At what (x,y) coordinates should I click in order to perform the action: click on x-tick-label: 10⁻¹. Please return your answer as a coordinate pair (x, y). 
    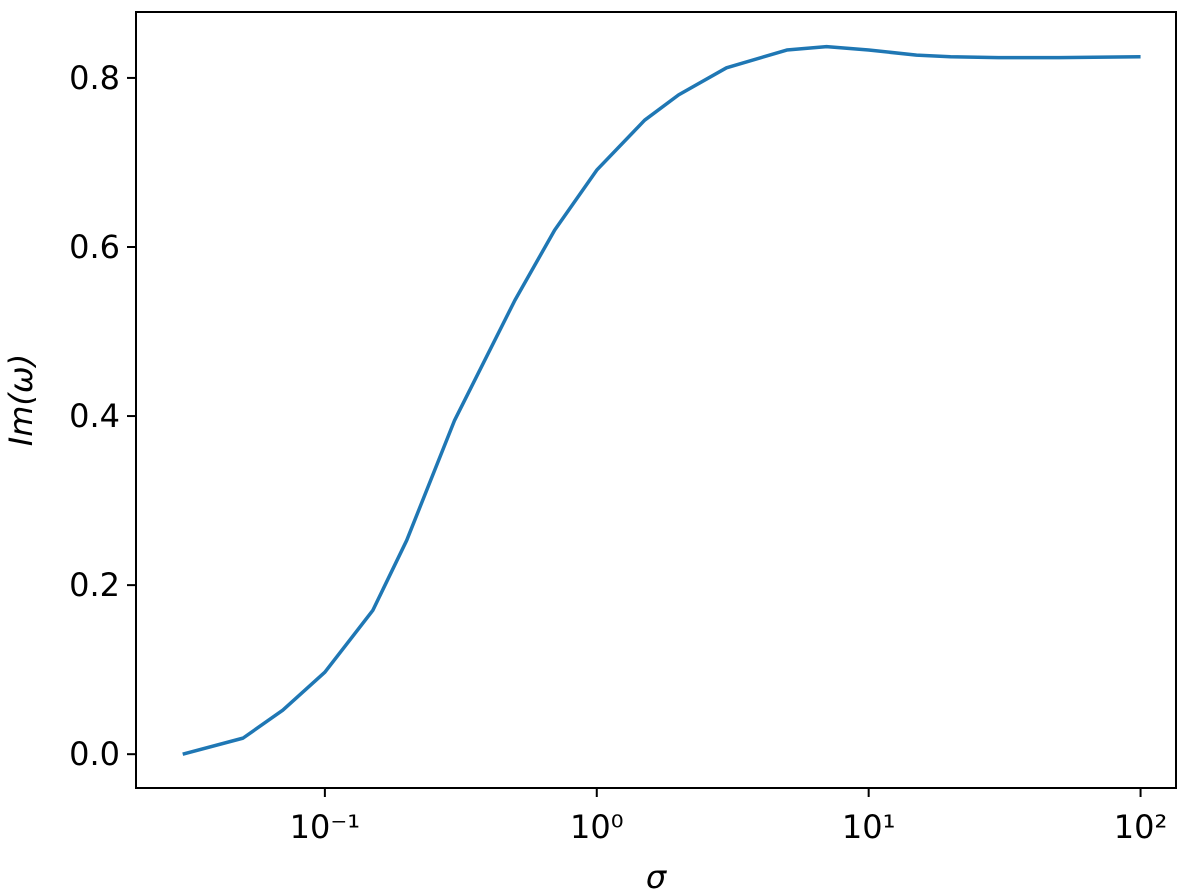
    Looking at the image, I should click on (325, 827).